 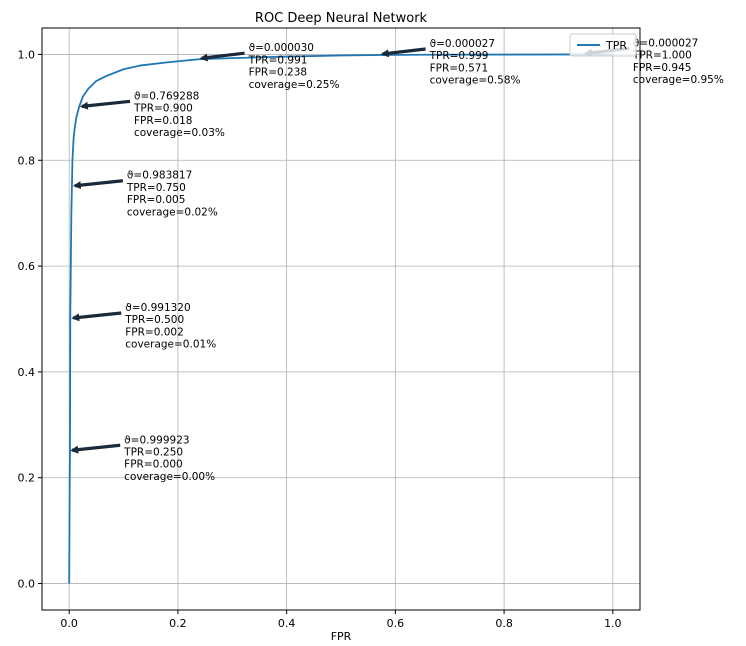 What do you see at coordinates (459, 68) in the screenshot?
I see `annotation-text-line: FPR=0.571` at bounding box center [459, 68].